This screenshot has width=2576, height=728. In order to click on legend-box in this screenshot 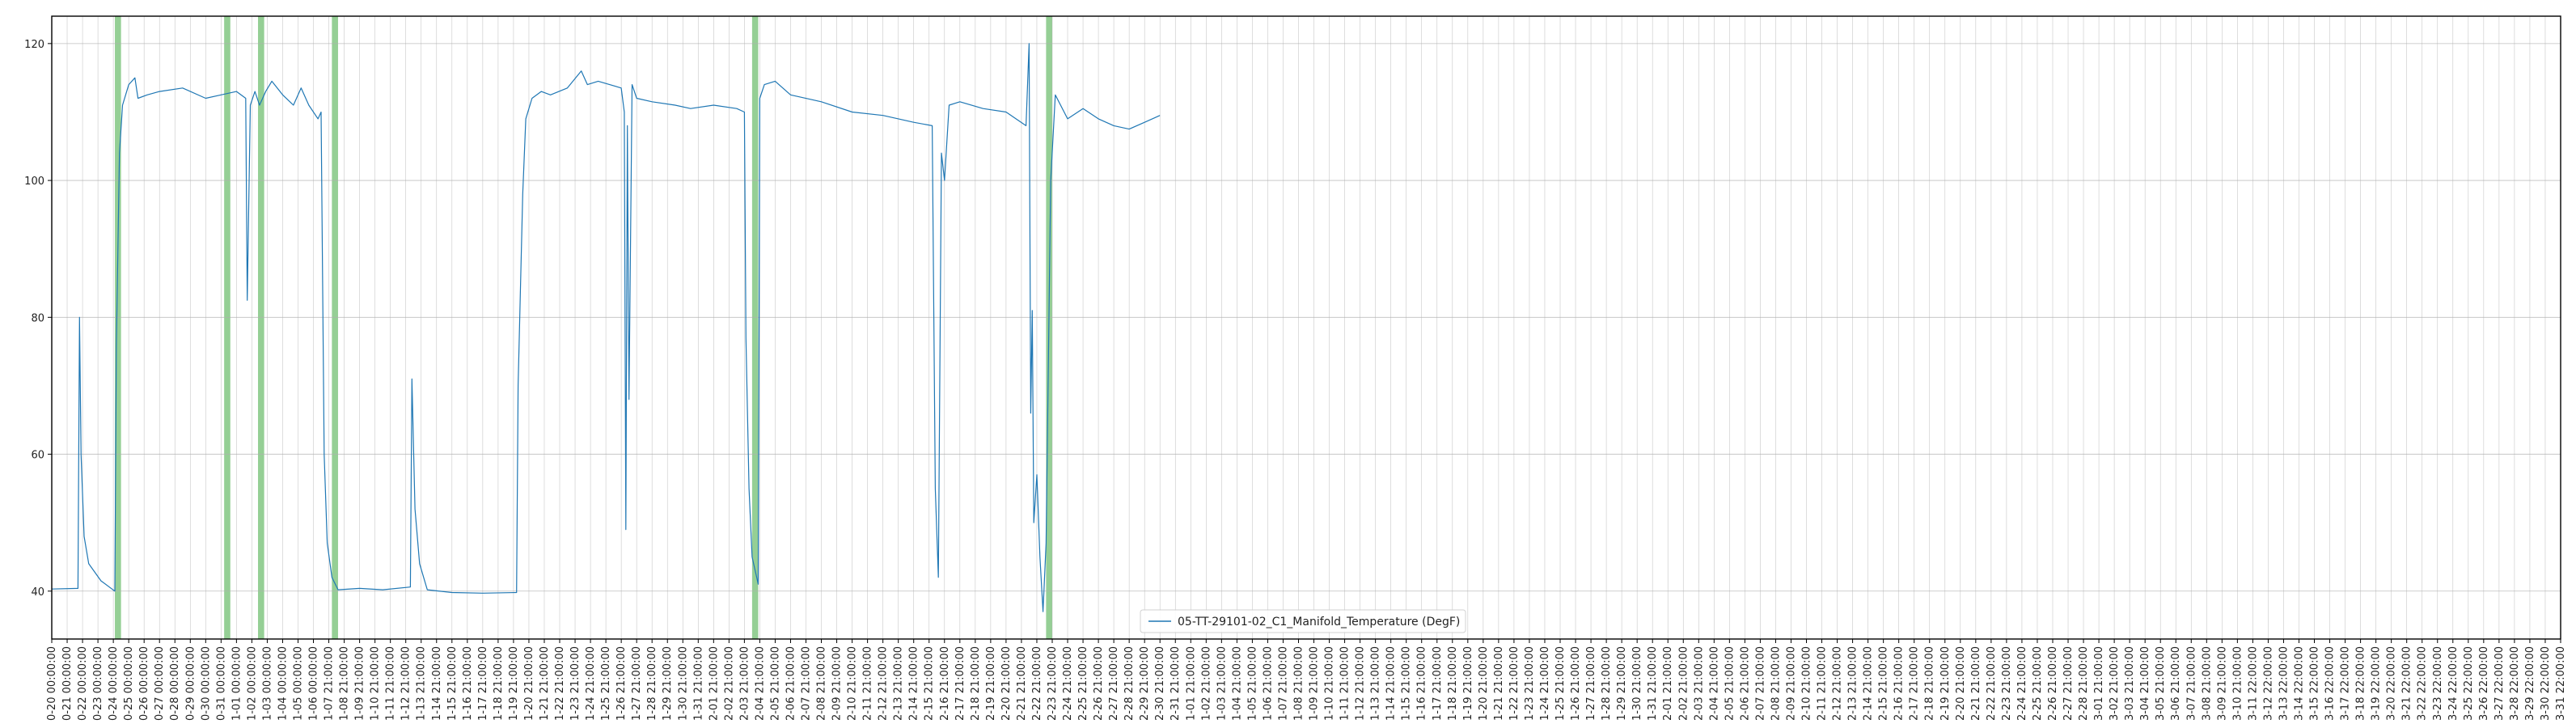, I will do `click(1303, 621)`.